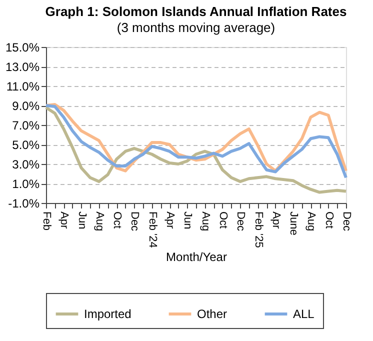  Describe the element at coordinates (22, 47) in the screenshot. I see `y-tick-label: 15.0%` at that location.